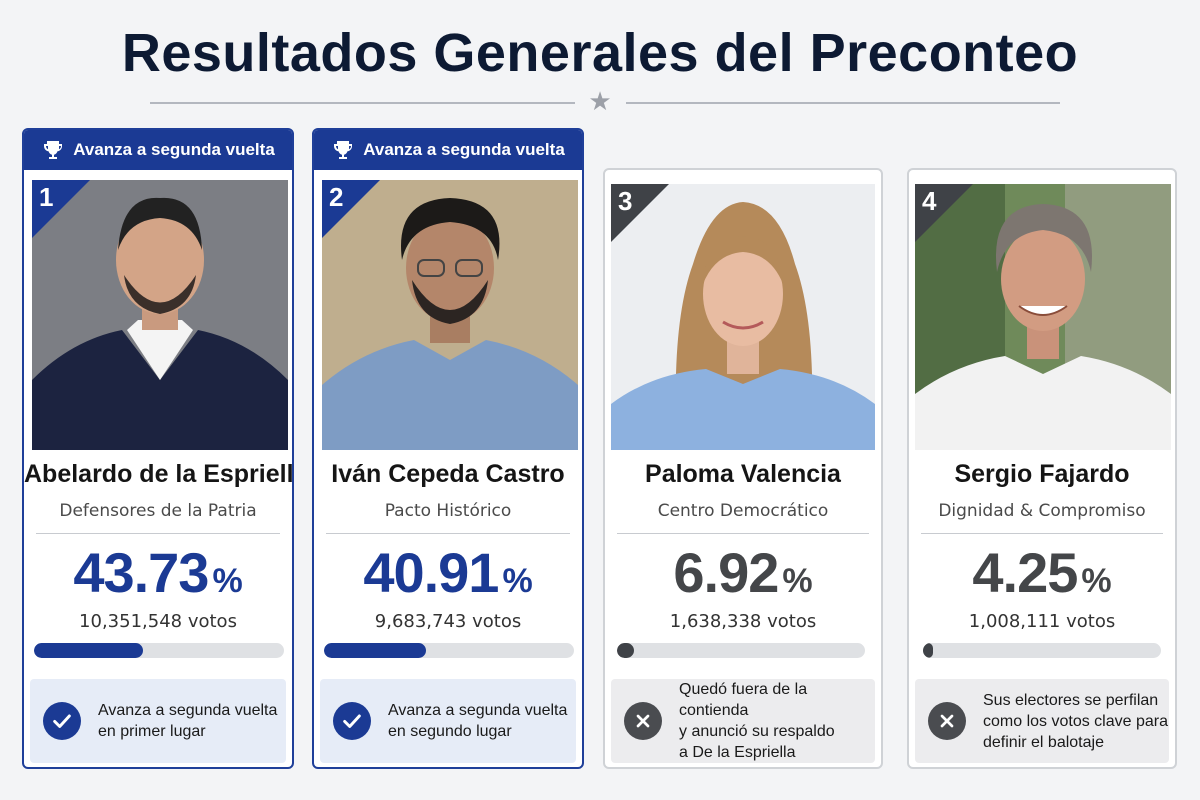  I want to click on percentage-value: 4.25, so click(1025, 572).